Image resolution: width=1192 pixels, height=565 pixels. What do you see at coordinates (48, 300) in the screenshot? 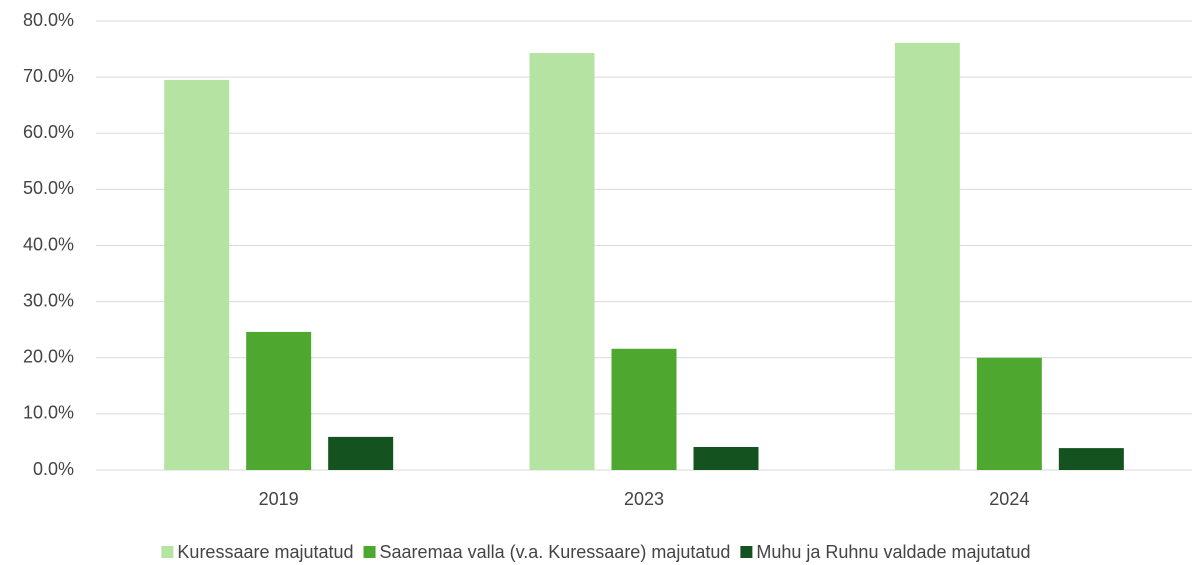
I see `y-tick-label: 30.0%` at bounding box center [48, 300].